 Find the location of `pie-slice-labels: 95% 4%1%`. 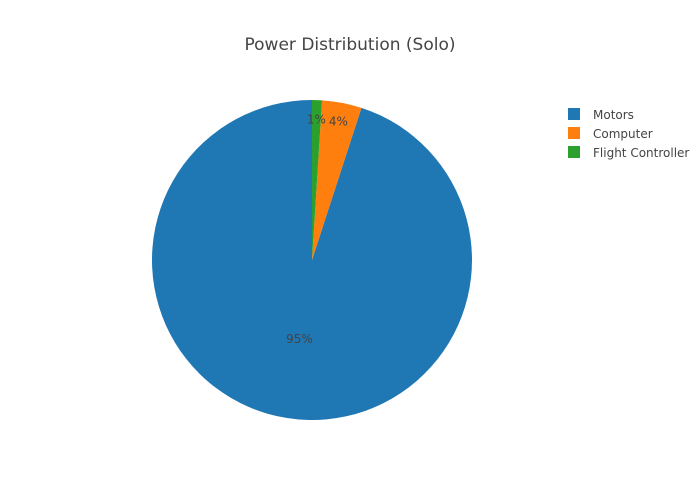

pie-slice-labels: 95% 4%1% is located at coordinates (317, 229).